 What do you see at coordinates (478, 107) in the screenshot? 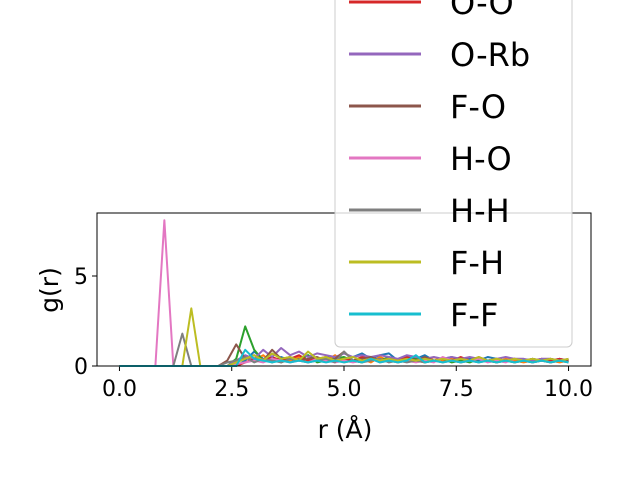
I see `legend-label: F-O` at bounding box center [478, 107].